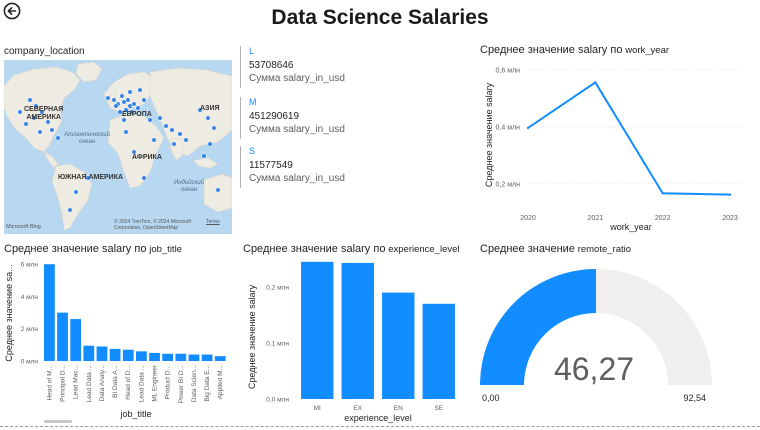 This screenshot has width=760, height=430. I want to click on y-tick-label: 2 млн, so click(30, 329).